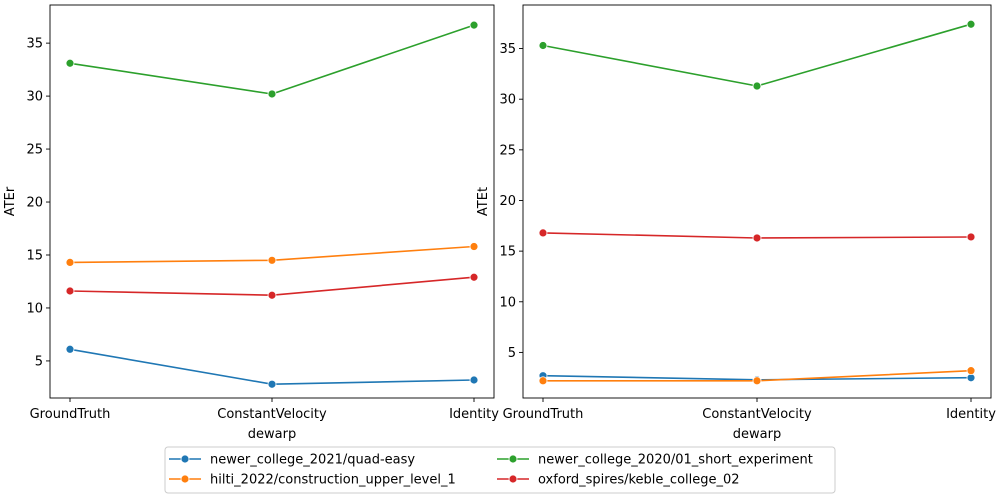 Image resolution: width=1000 pixels, height=500 pixels. I want to click on right-y-tick-label: 25, so click(507, 150).